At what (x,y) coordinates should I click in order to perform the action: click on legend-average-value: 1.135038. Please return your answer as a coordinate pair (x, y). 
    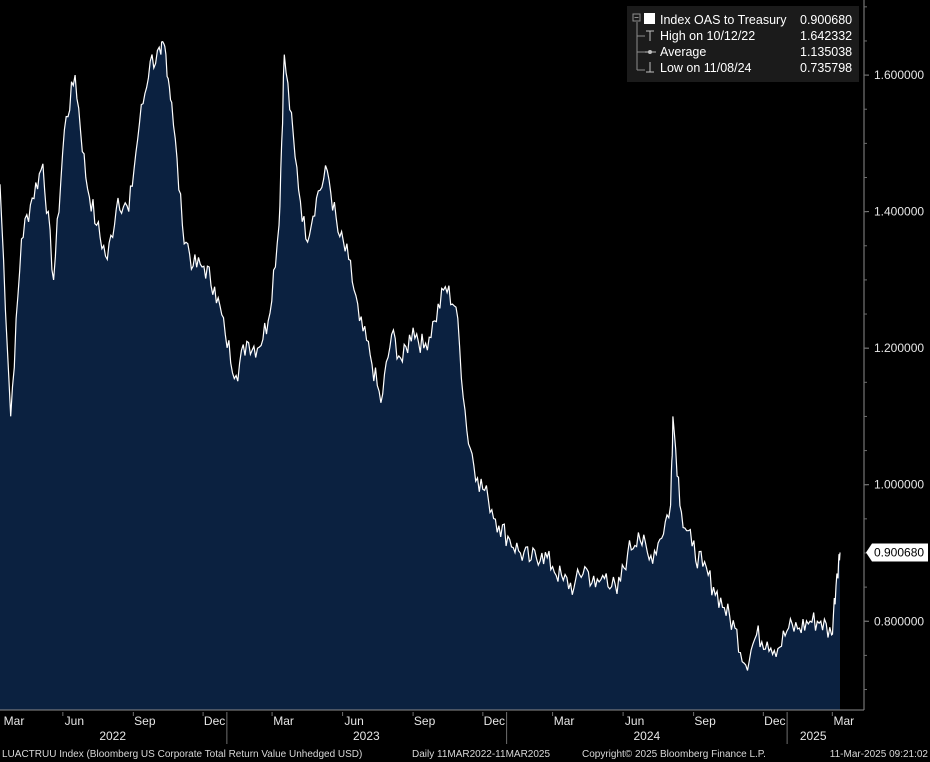
    Looking at the image, I should click on (826, 52).